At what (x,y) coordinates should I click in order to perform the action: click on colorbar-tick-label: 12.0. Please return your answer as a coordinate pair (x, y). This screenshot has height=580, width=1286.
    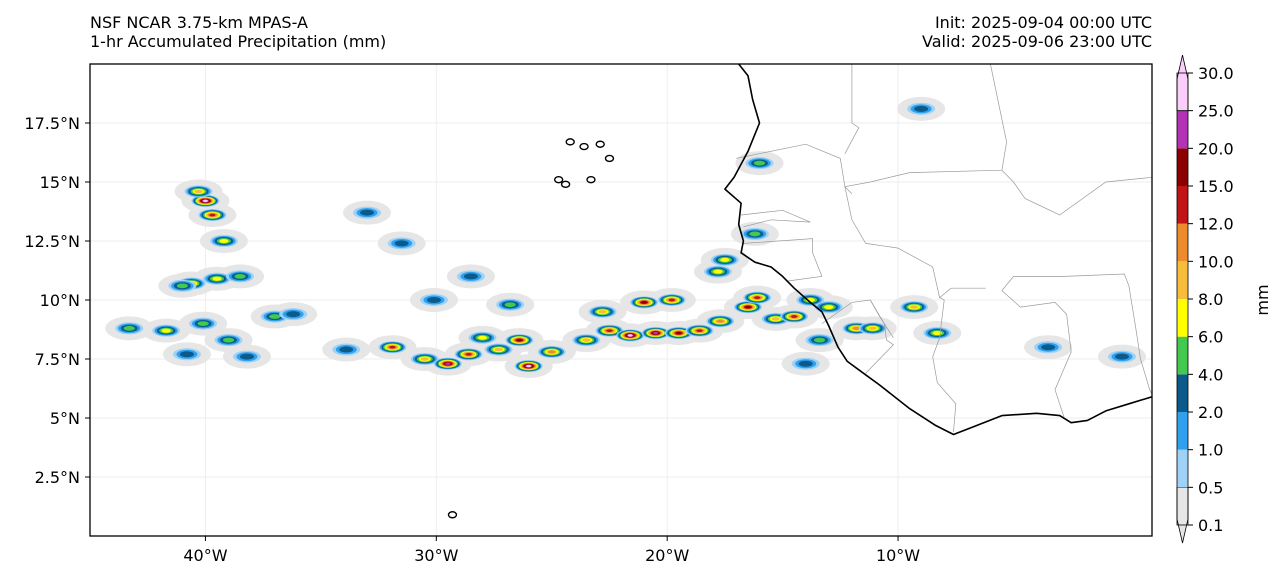
    Looking at the image, I should click on (1216, 224).